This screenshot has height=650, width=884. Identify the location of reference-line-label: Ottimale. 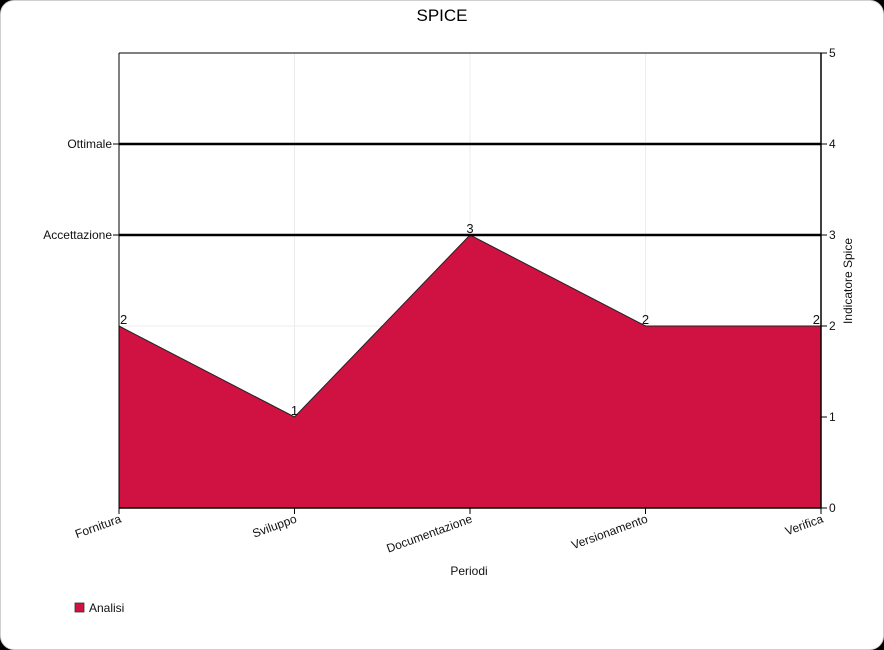
(89, 144).